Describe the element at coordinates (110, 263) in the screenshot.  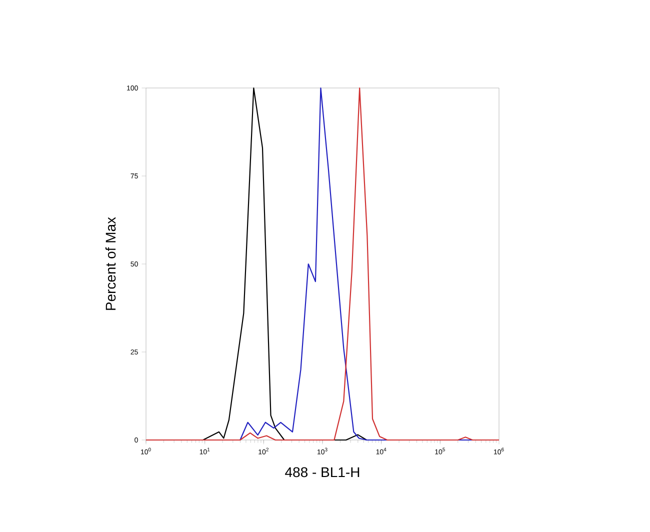
I see `y-axis-title: Percent of Max` at that location.